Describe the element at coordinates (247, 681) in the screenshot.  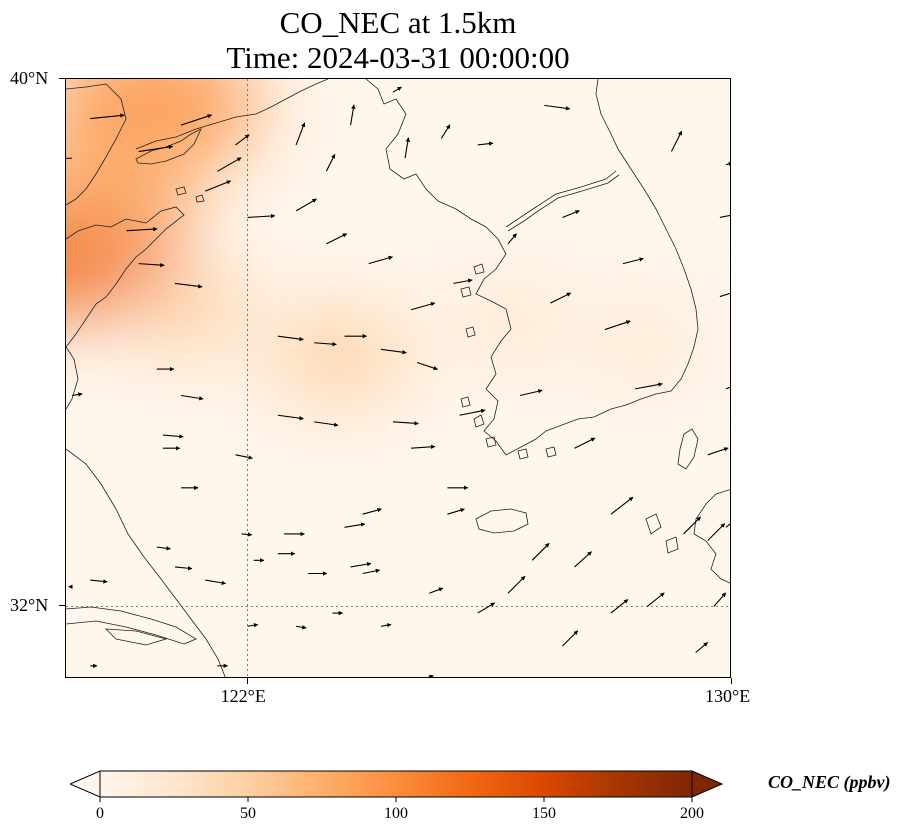
I see `lon-tick-mark` at that location.